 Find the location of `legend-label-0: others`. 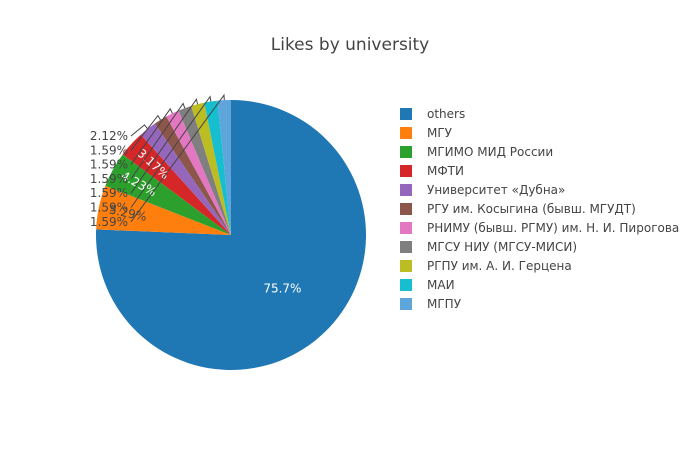

legend-label-0: others is located at coordinates (446, 114).